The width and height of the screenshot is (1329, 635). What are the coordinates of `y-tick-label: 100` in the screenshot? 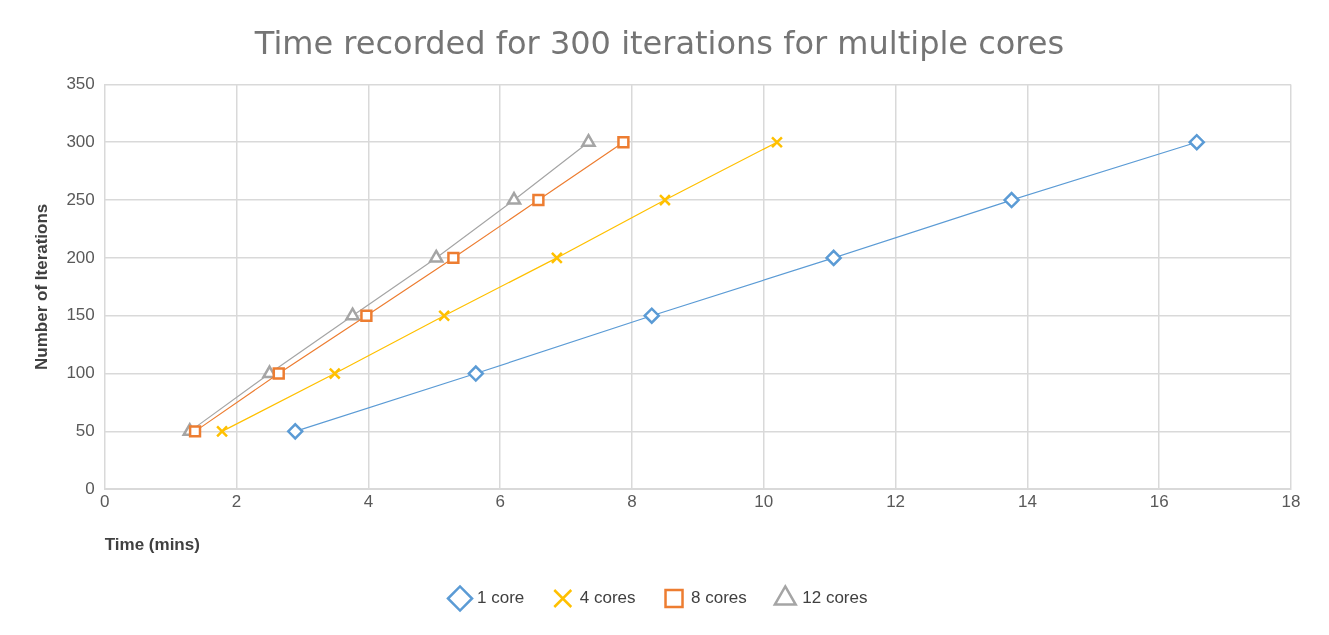 It's located at (80, 373).